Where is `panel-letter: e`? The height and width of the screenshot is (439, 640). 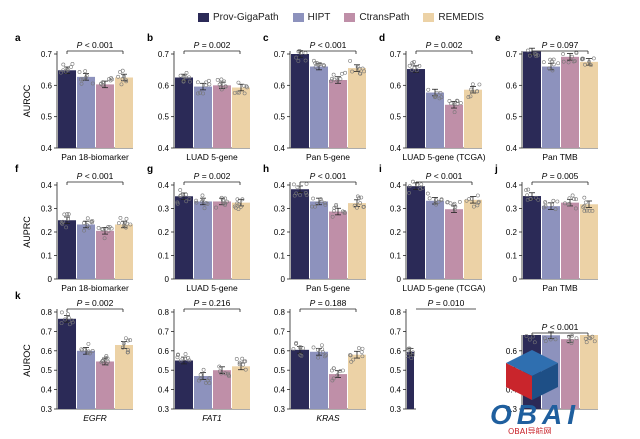 panel-letter: e is located at coordinates (498, 38).